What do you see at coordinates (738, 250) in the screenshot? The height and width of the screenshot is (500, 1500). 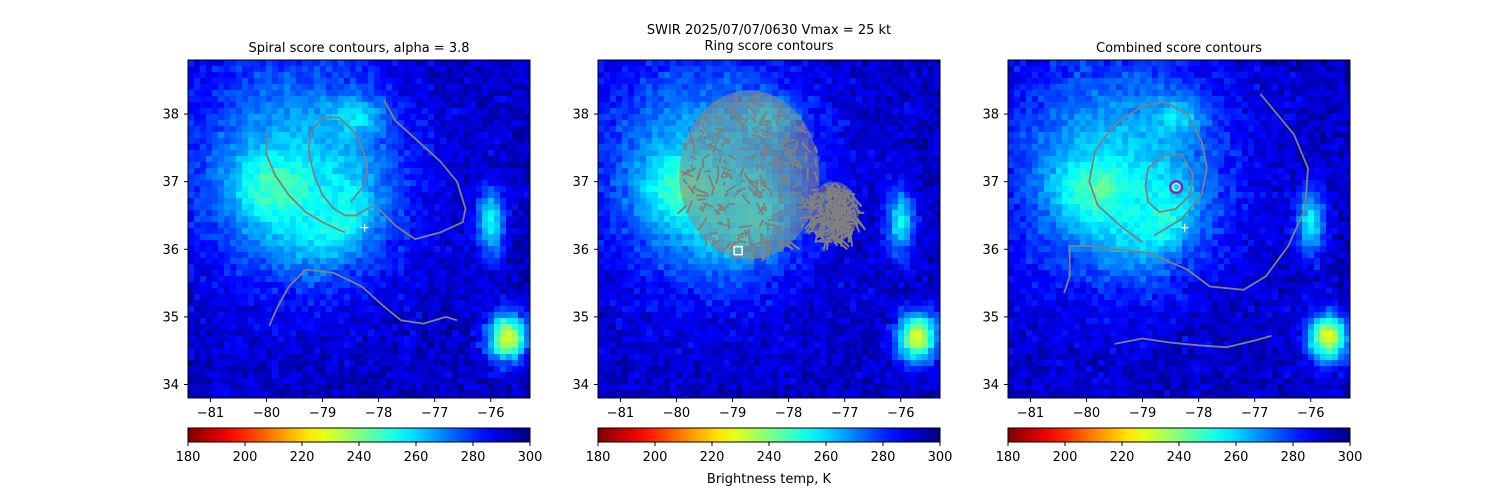 I see `center-square-marker` at bounding box center [738, 250].